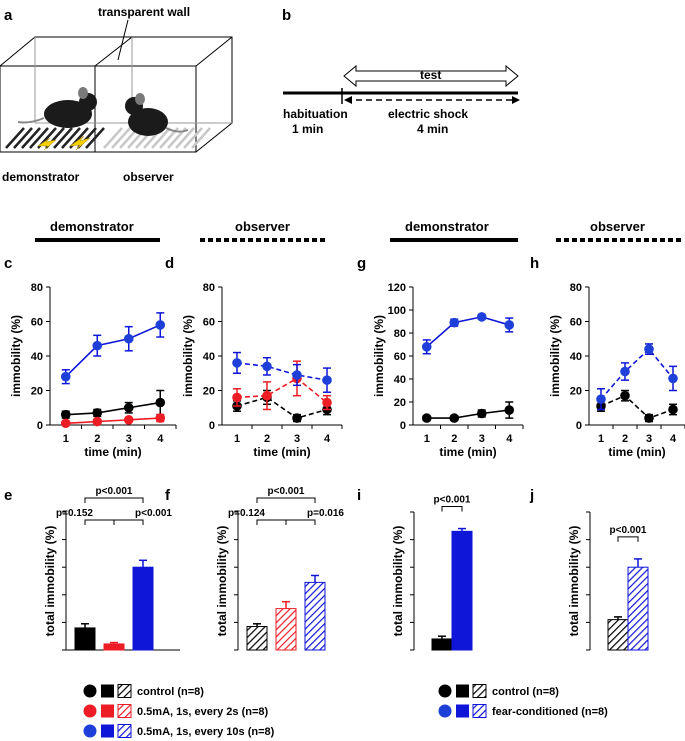 This screenshot has height=741, width=685. What do you see at coordinates (525, 692) in the screenshot?
I see `legend-label: control (n=8)` at bounding box center [525, 692].